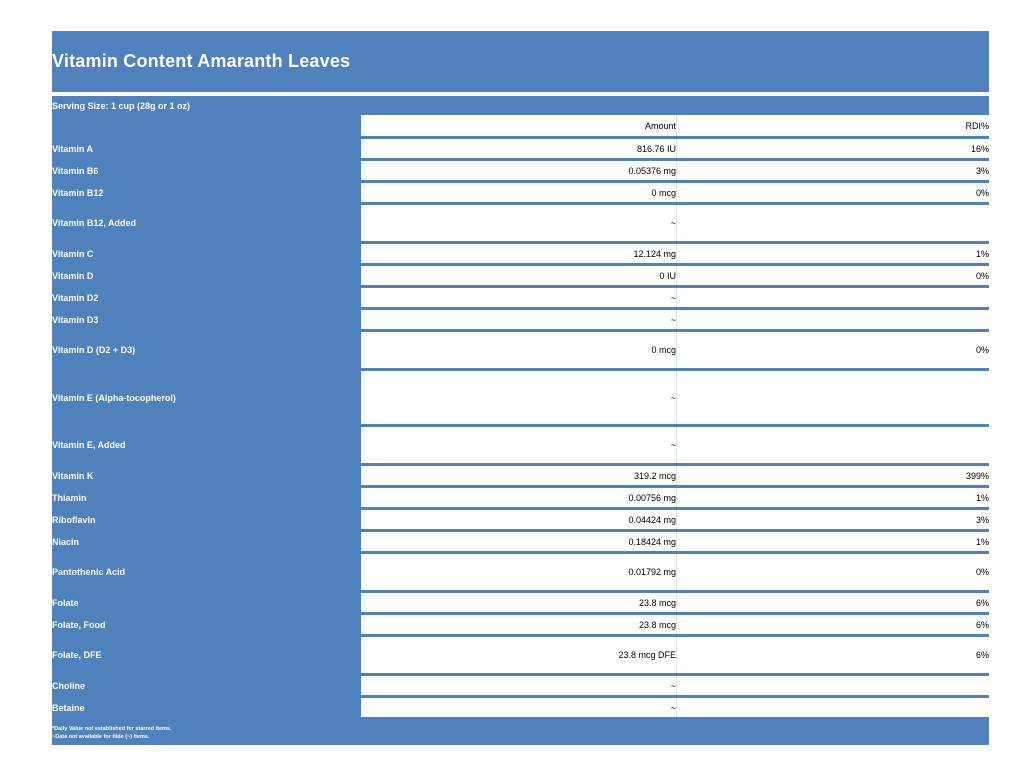 This screenshot has width=1024, height=768. What do you see at coordinates (207, 170) in the screenshot?
I see `nutrient-name: Vitamin B6` at bounding box center [207, 170].